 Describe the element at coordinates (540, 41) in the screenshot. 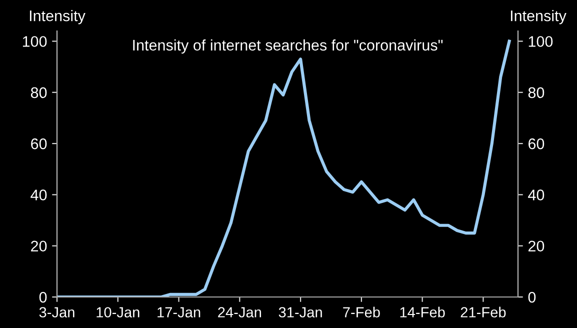

I see `y2-tick-label: 100` at that location.